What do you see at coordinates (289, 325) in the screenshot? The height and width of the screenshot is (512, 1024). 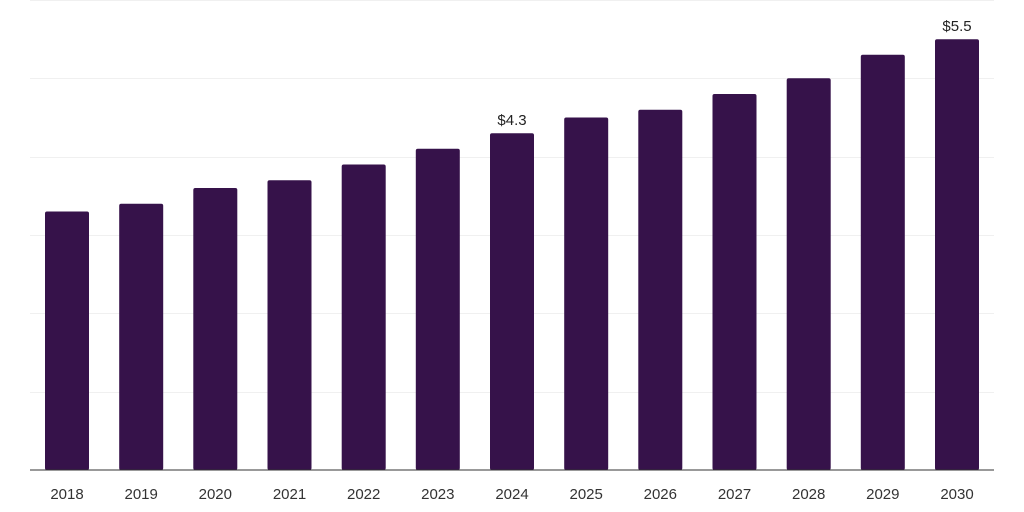 I see `bar-2021` at bounding box center [289, 325].